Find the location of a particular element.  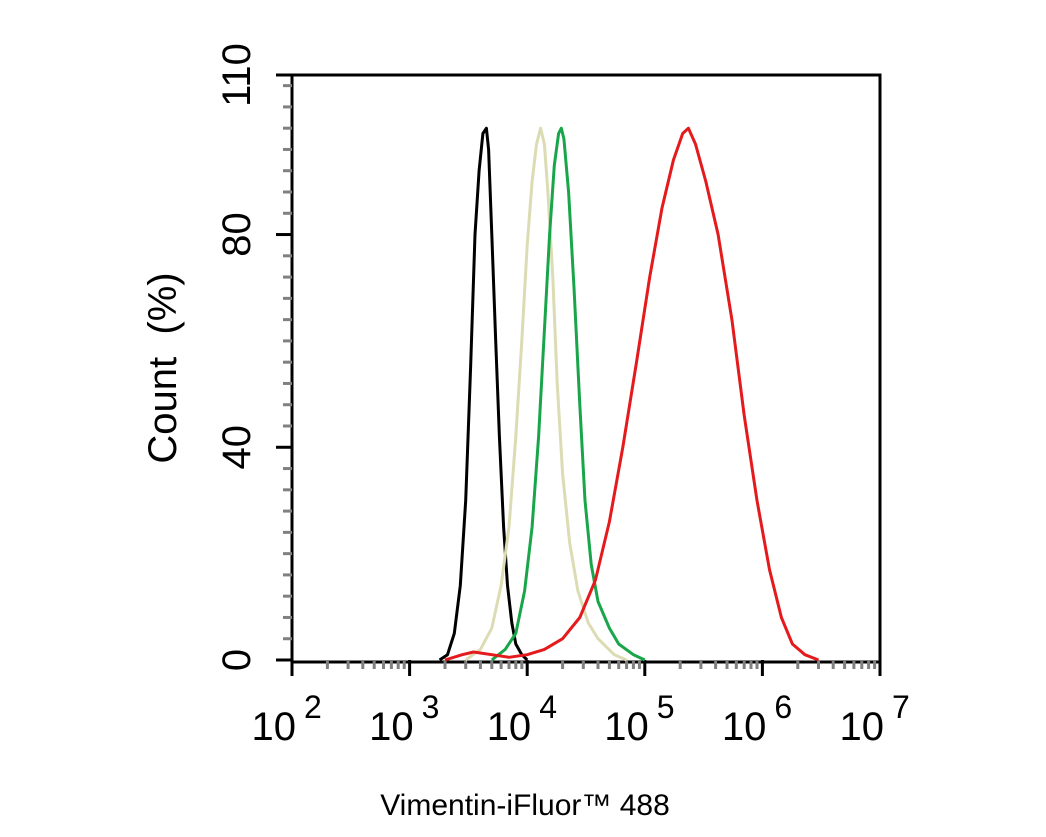

y-axis-title: Count (%) is located at coordinates (163, 367).